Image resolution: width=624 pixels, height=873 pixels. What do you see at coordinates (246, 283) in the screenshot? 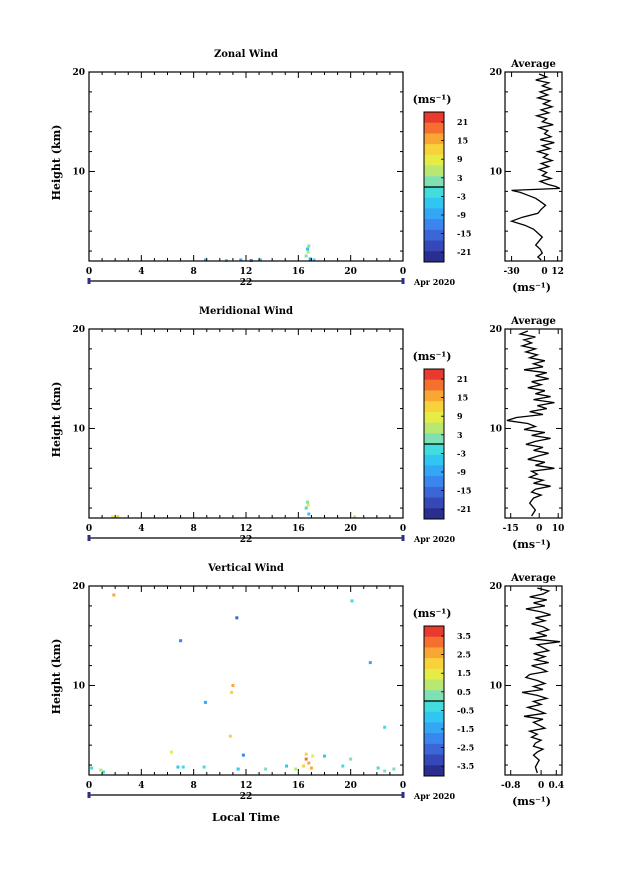
I see `day-label: 22` at bounding box center [246, 283].